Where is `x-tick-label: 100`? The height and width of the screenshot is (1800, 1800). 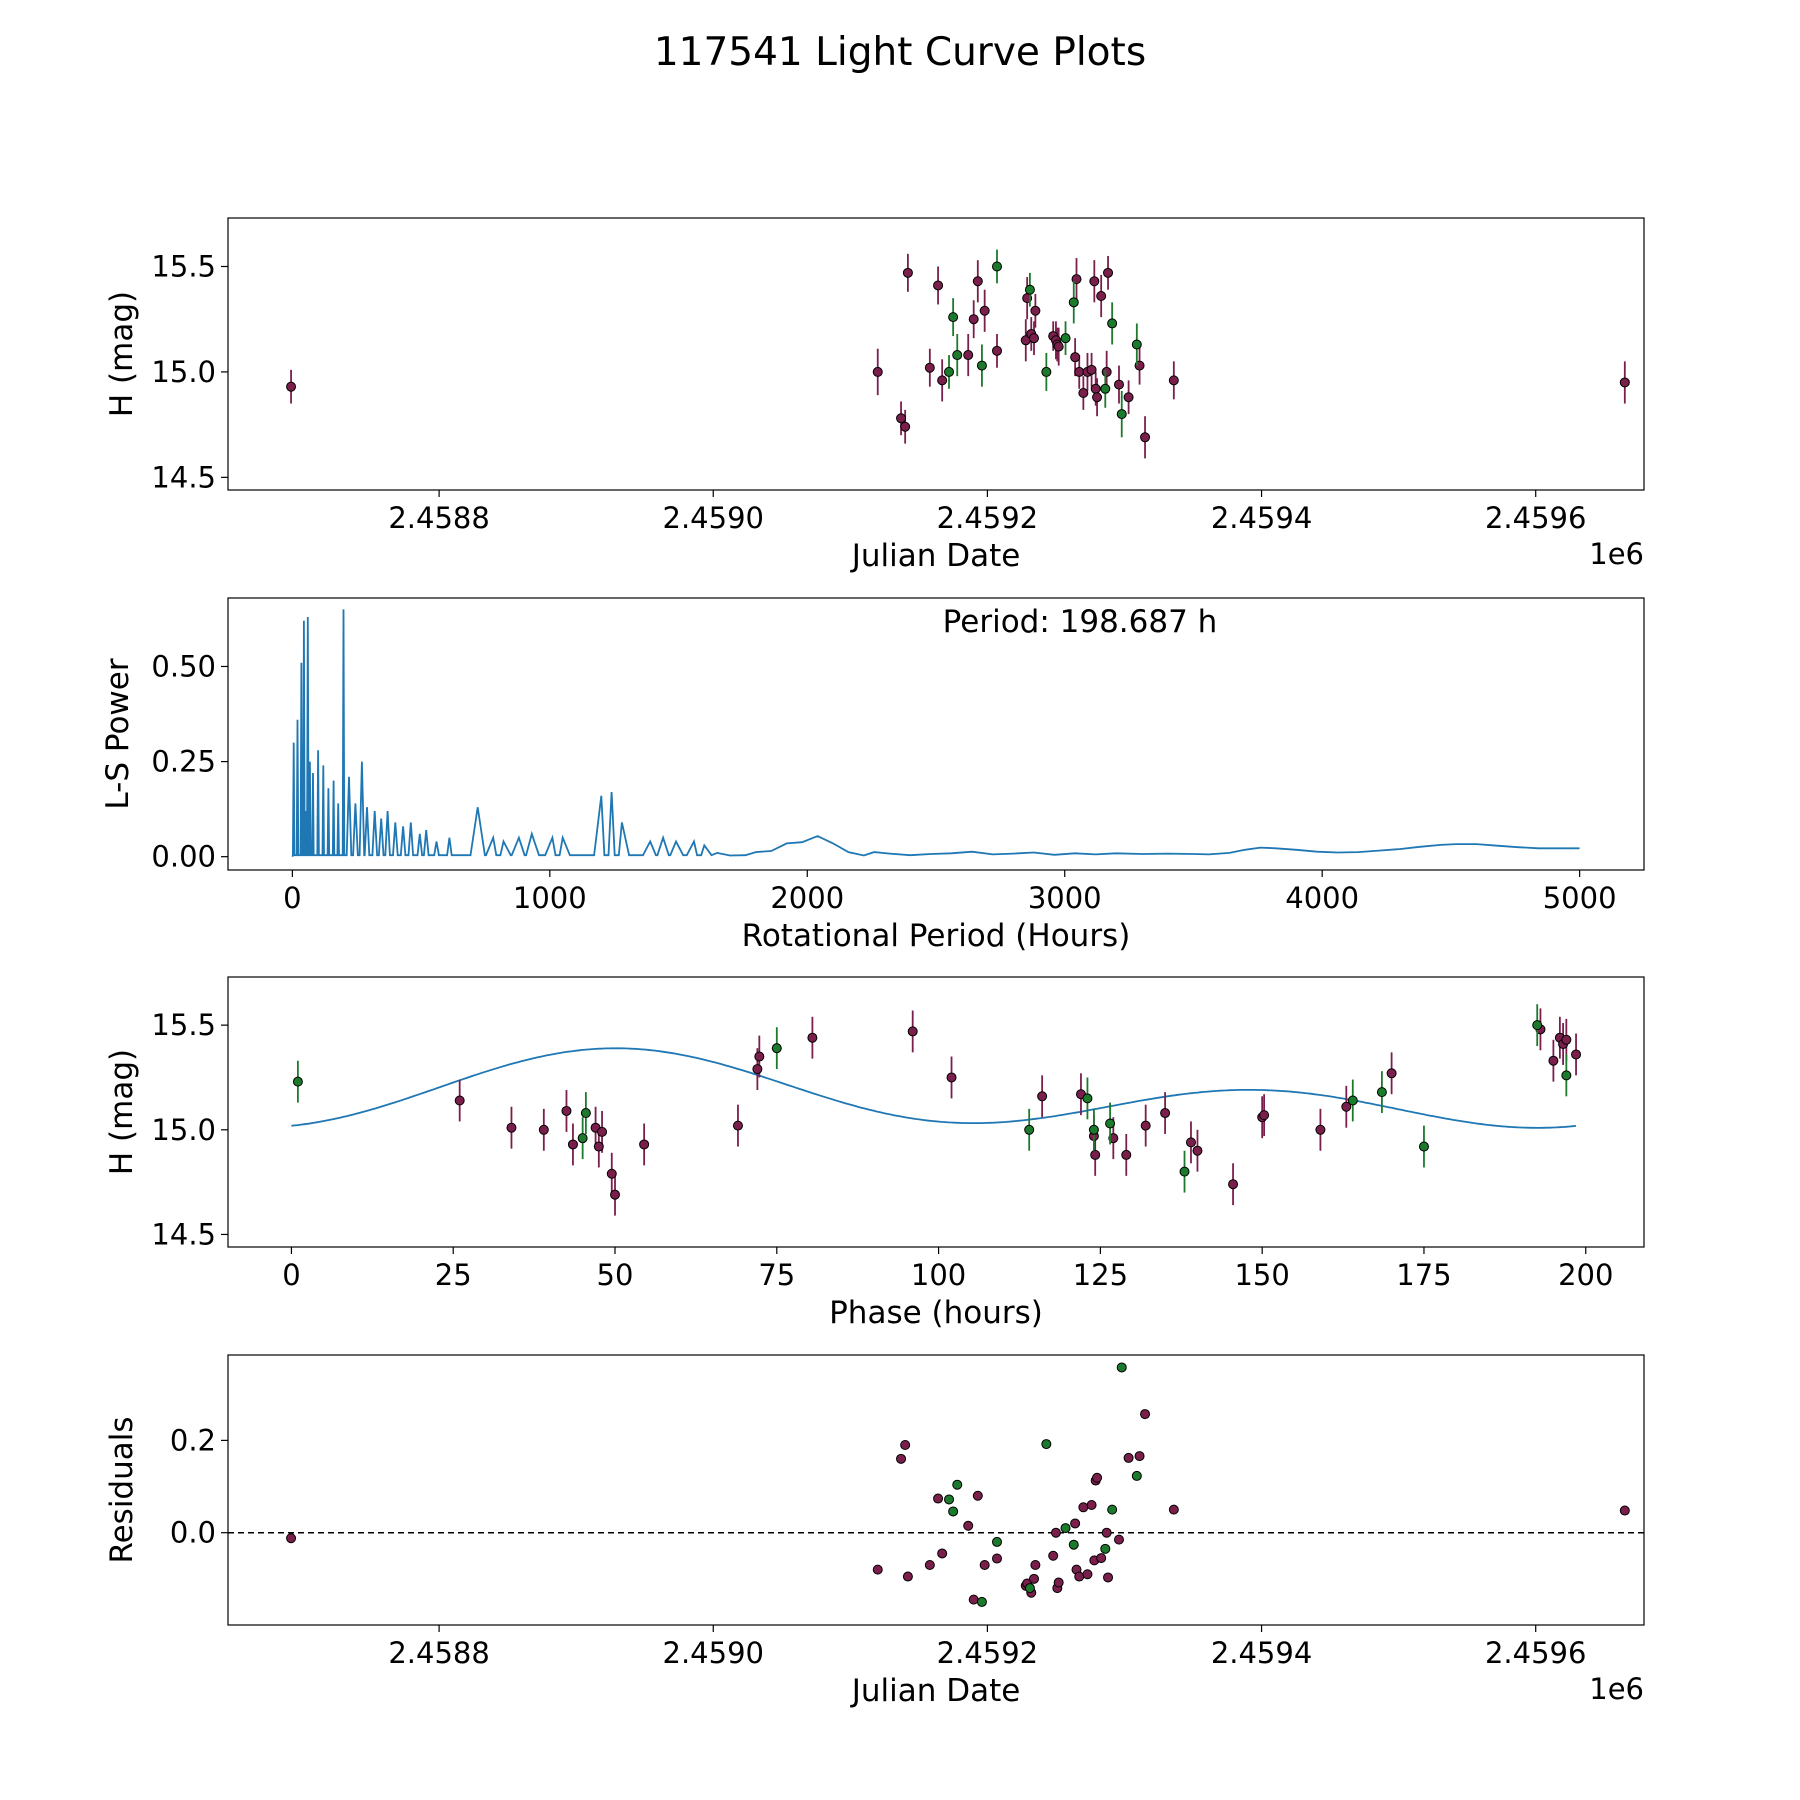 x-tick-label: 100 is located at coordinates (938, 1275).